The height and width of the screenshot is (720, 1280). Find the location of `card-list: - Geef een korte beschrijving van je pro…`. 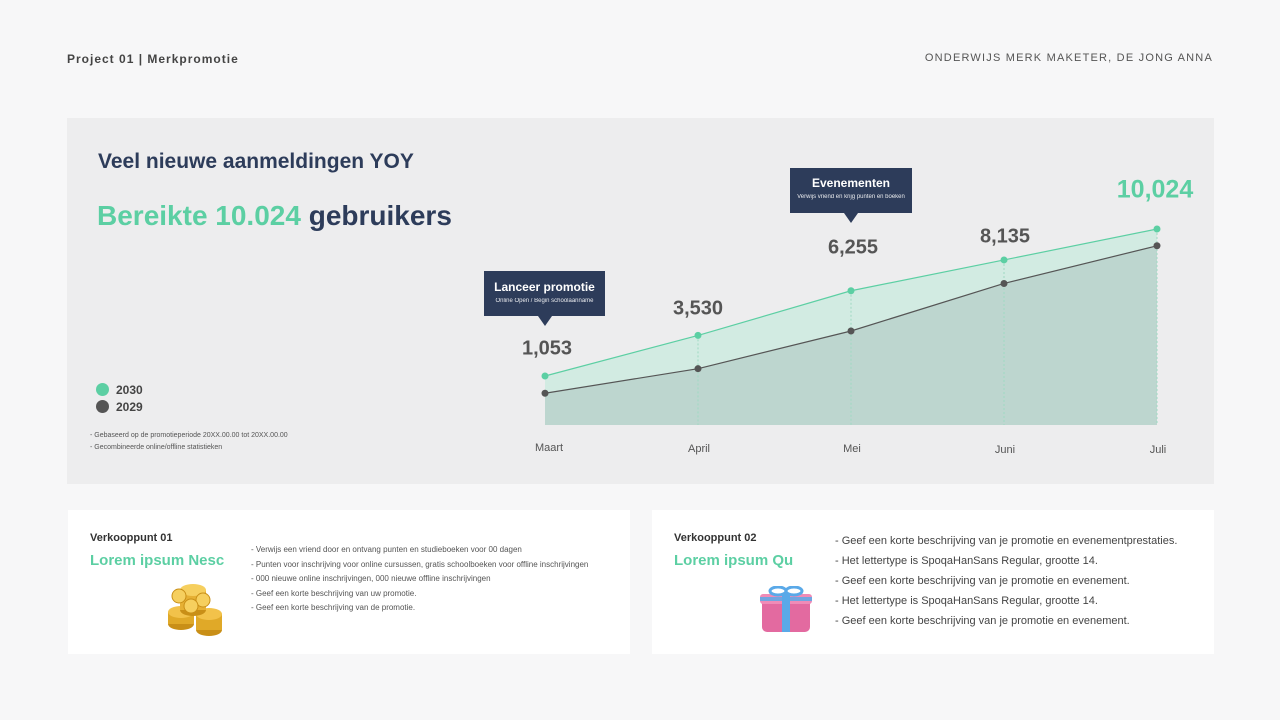

card-list: - Geef een korte beschrijving van je pro… is located at coordinates (1006, 581).